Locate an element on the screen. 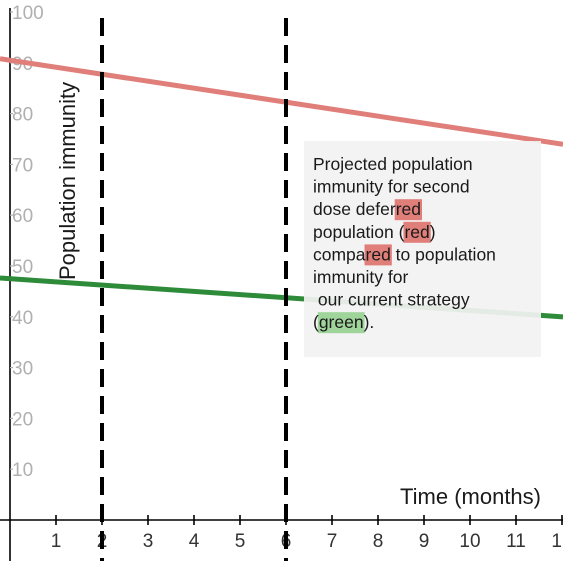 Image resolution: width=563 pixels, height=561 pixels. y-tick-label: 20 is located at coordinates (22, 419).